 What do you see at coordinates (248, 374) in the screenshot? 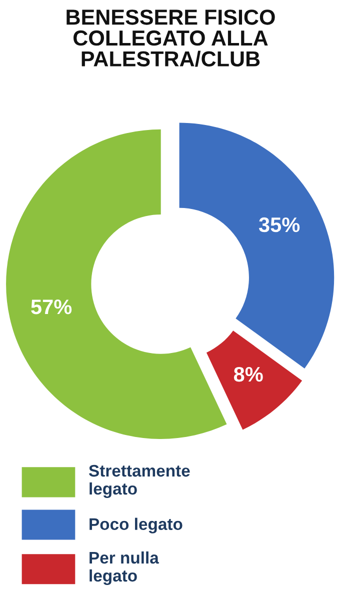
I see `data-label: 8%` at bounding box center [248, 374].